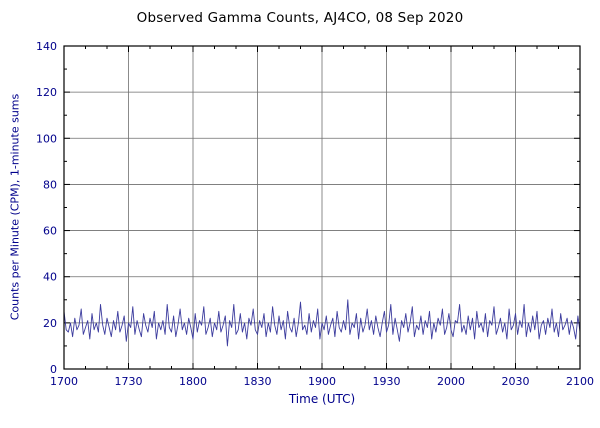  Describe the element at coordinates (46, 46) in the screenshot. I see `y-tick-label: 140` at that location.